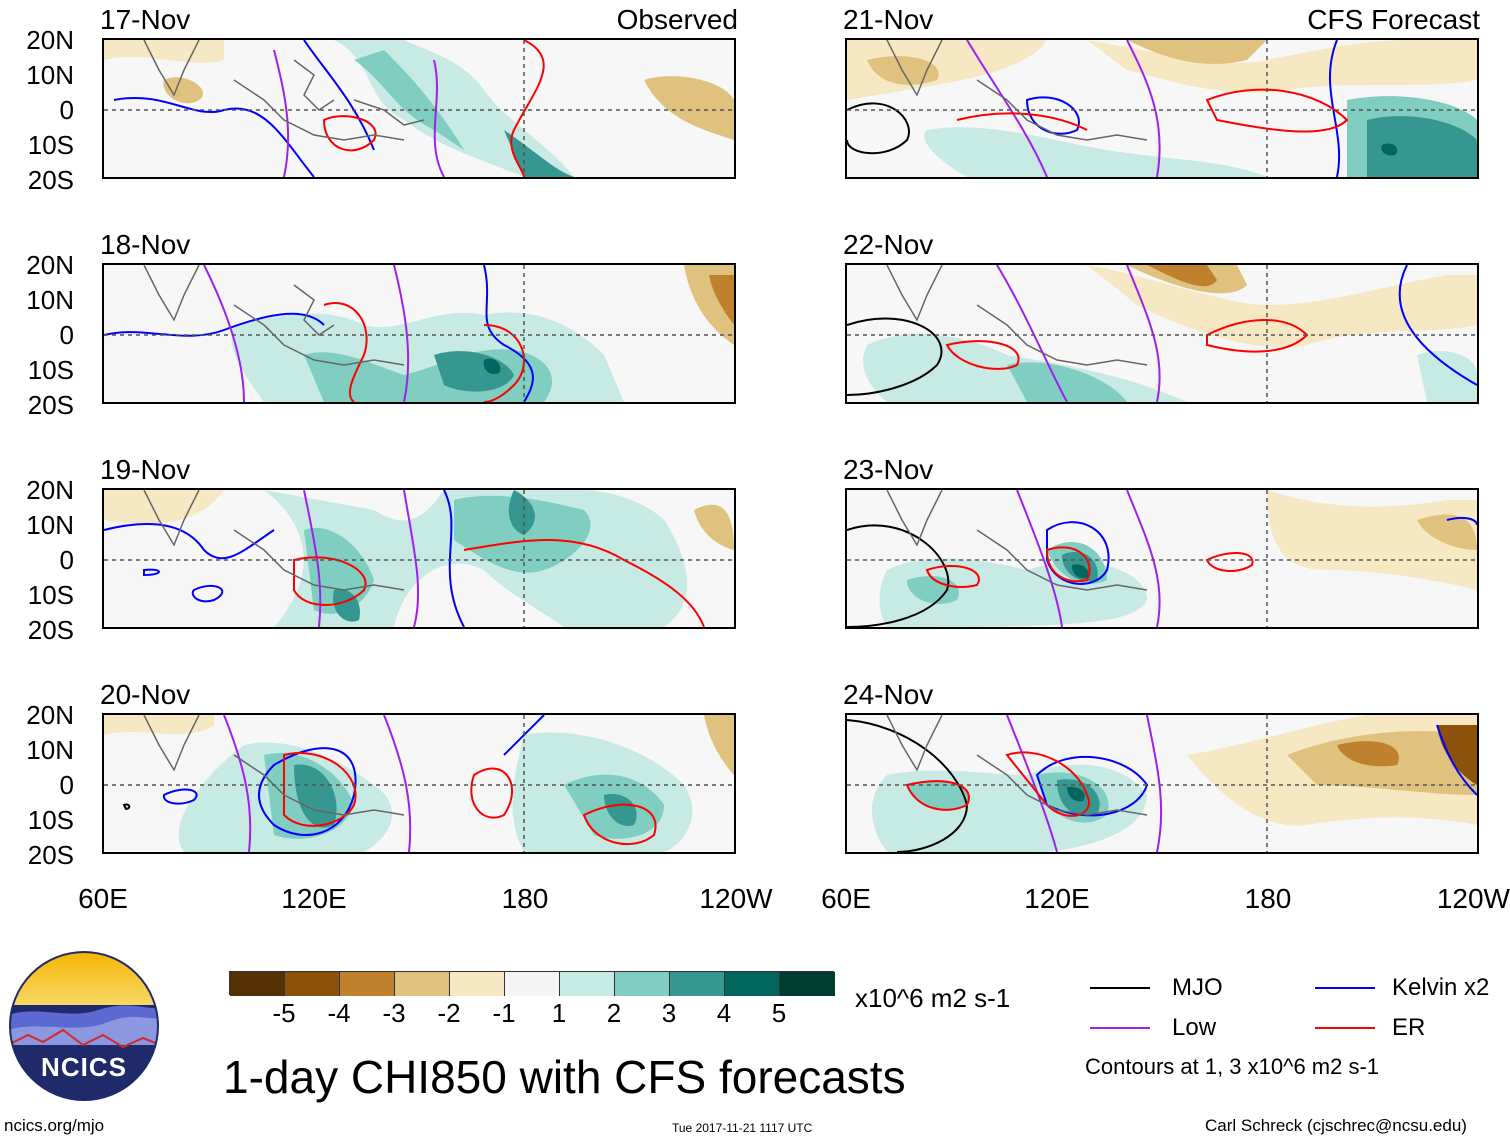 The height and width of the screenshot is (1142, 1510). What do you see at coordinates (933, 998) in the screenshot?
I see `colorbar-units: x10^6 m2 s-1` at bounding box center [933, 998].